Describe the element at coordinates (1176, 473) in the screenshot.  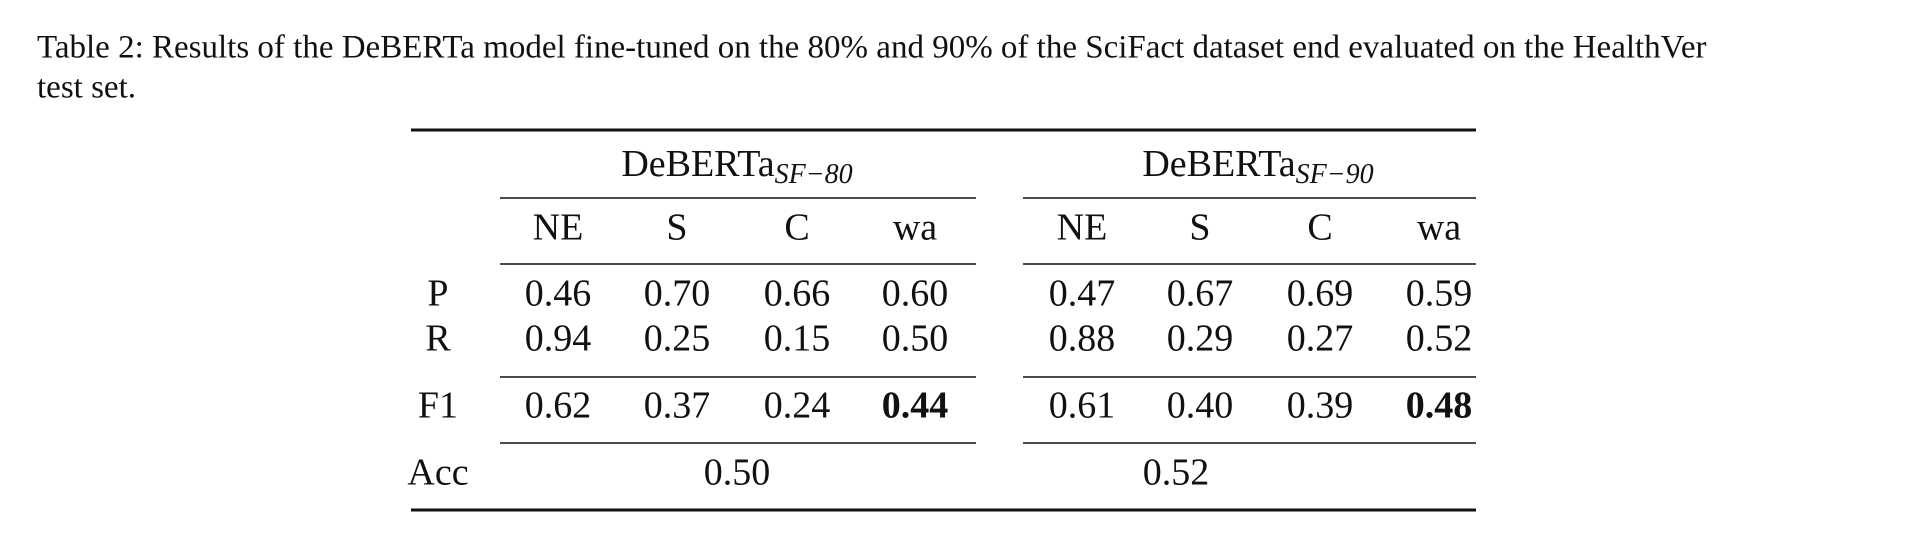
I see `accuracy-value: 0.52` at that location.